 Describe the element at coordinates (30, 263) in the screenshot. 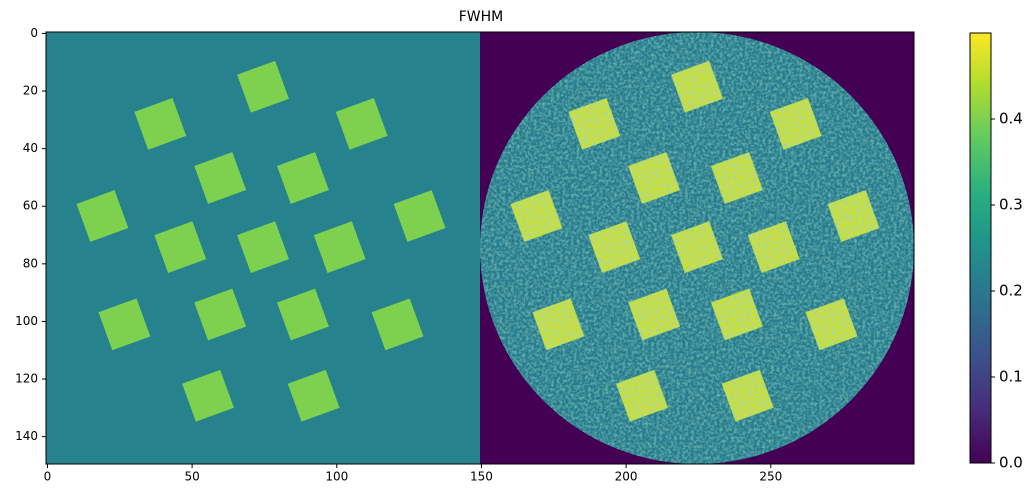

I see `y-tick-label: 80` at that location.